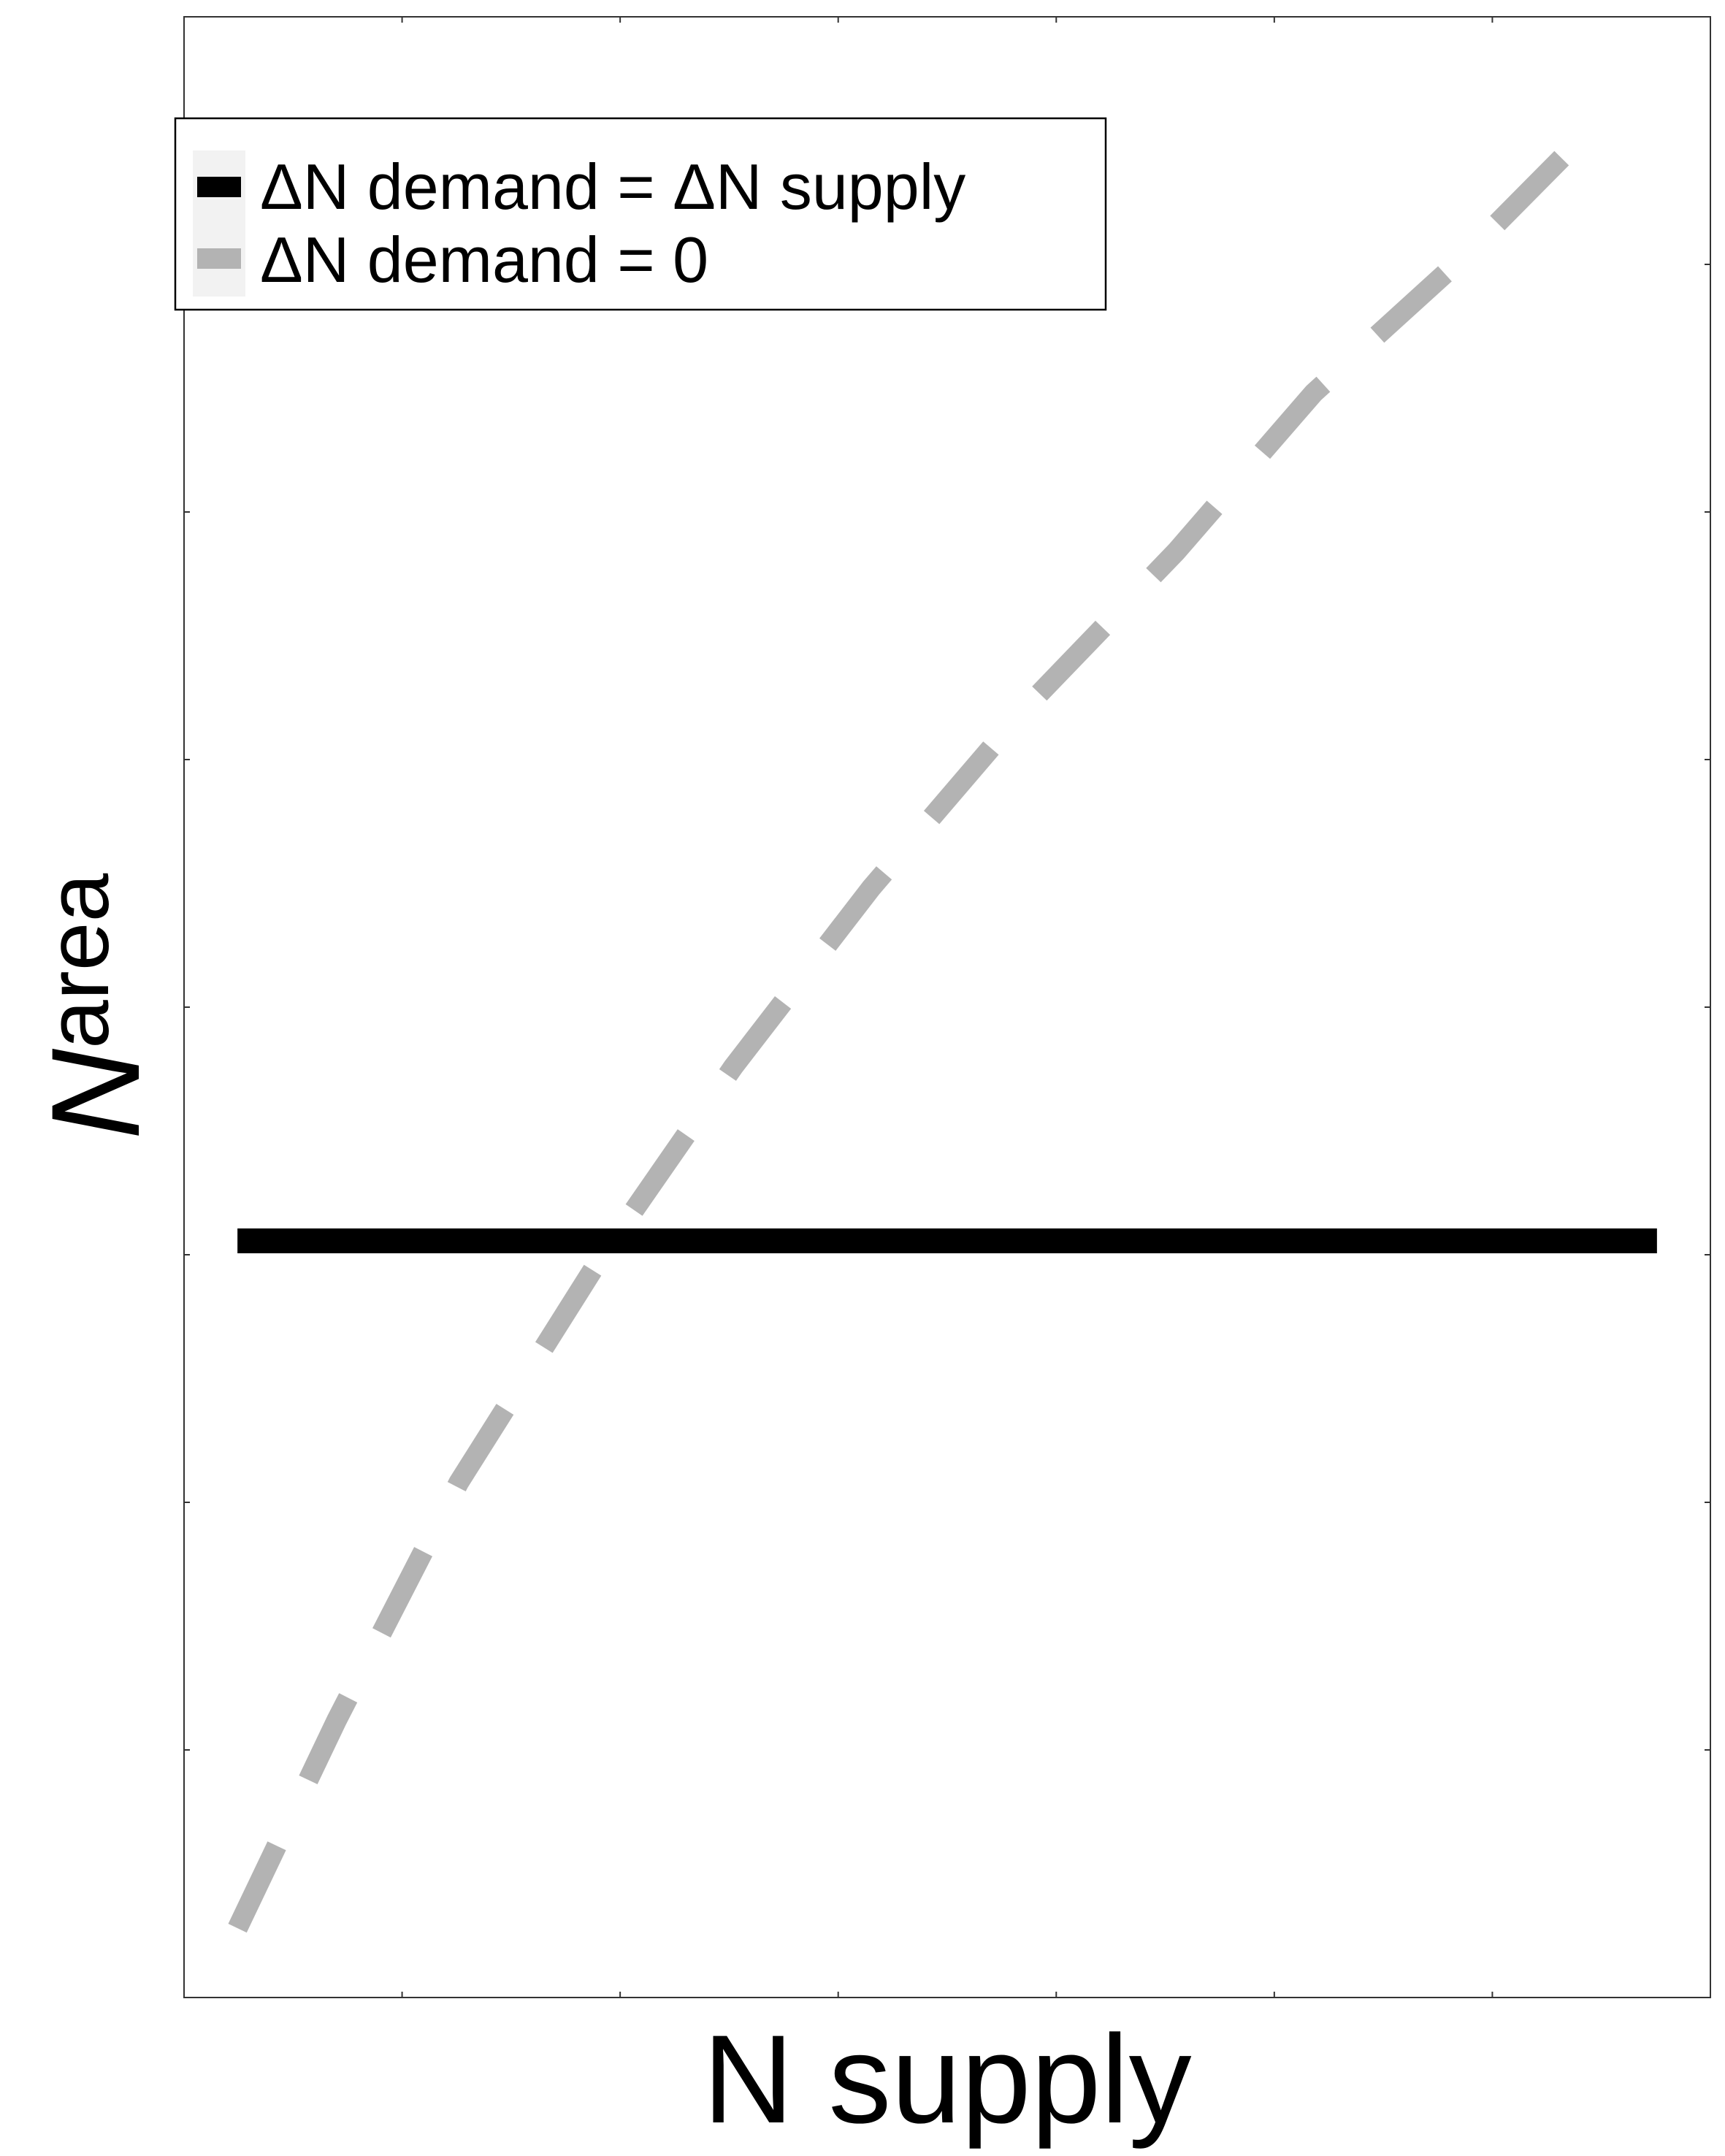  What do you see at coordinates (484, 260) in the screenshot?
I see `legend-label-2: ΔN demand = 0` at bounding box center [484, 260].